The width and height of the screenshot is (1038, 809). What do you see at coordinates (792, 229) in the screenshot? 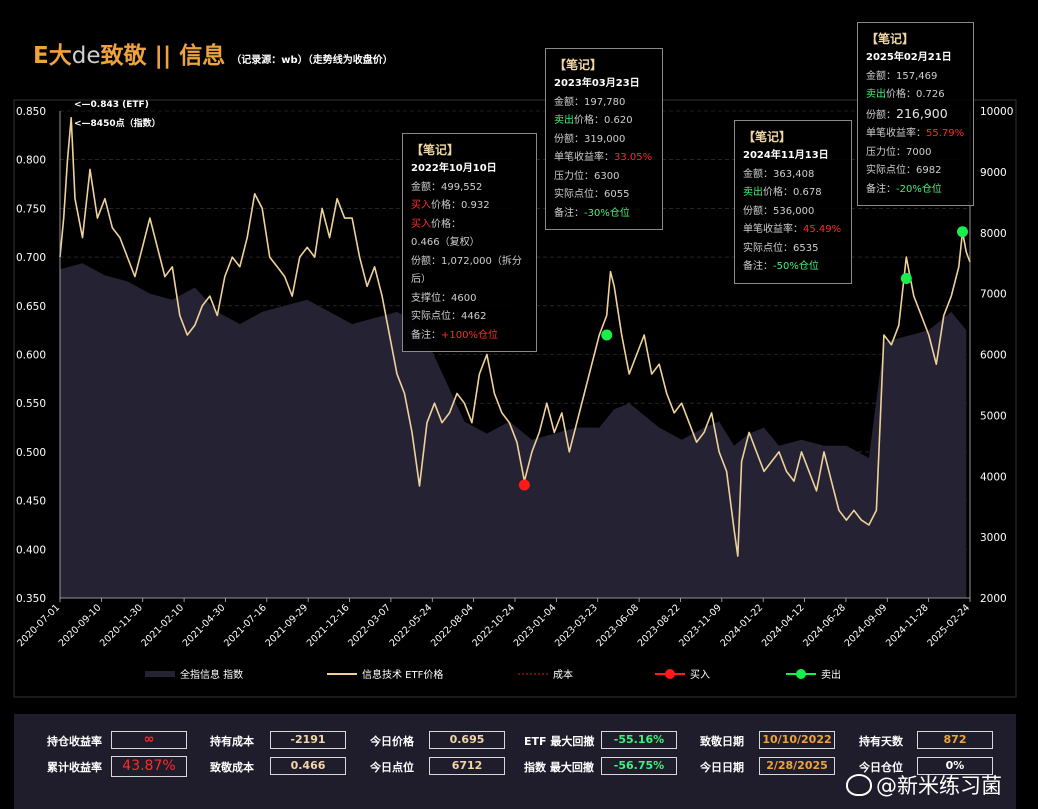
I see `note-line: 单笔收益率：45.49%` at bounding box center [792, 229].